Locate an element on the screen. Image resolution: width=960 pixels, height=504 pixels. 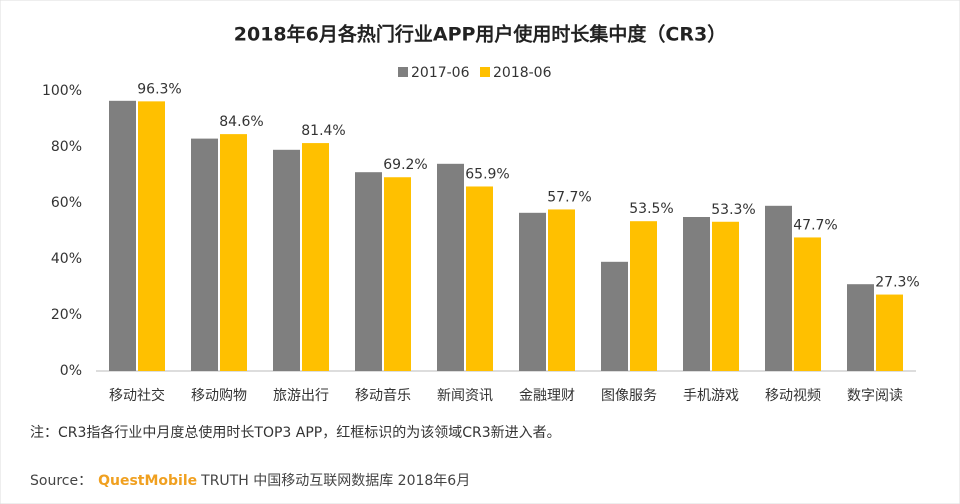
y-tick-label: 60% is located at coordinates (66, 203).